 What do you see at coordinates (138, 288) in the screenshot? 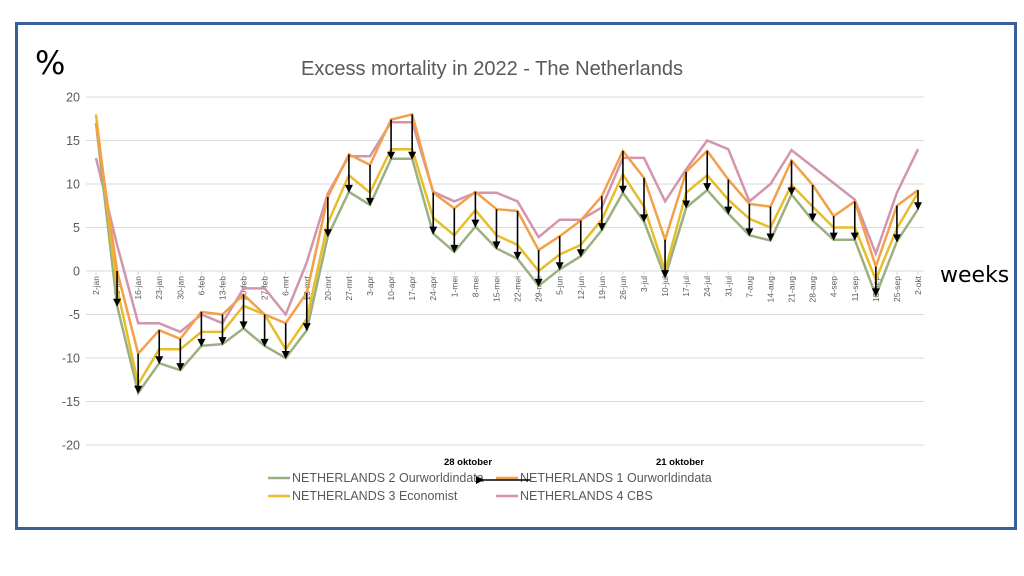
I see `x-tick-label: 16-jan` at bounding box center [138, 288].